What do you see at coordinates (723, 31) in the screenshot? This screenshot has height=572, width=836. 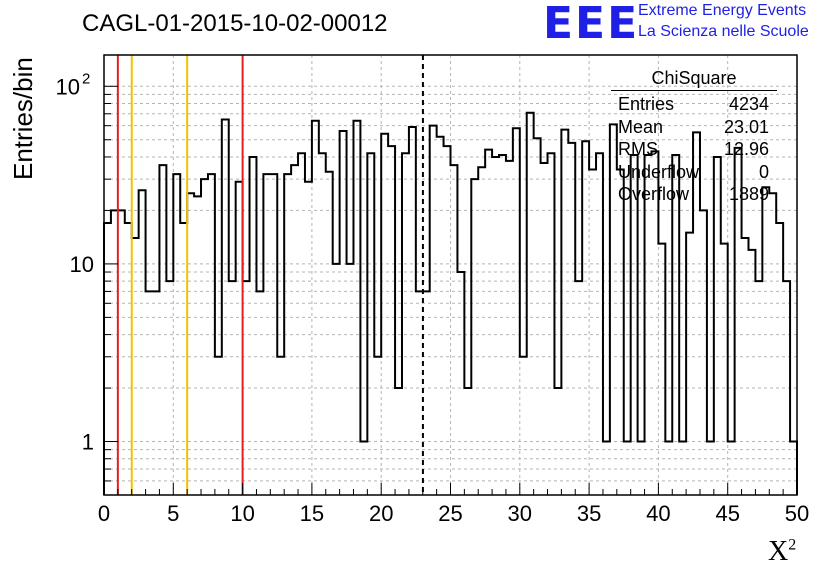 I see `logo-line-2: La Scienza nelle Scuole` at bounding box center [723, 31].